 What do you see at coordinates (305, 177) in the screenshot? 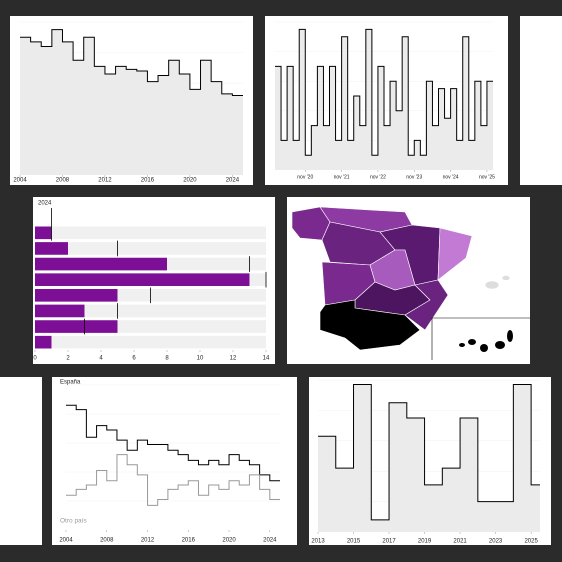
I see `x-tick-label: nov '20` at bounding box center [305, 177].